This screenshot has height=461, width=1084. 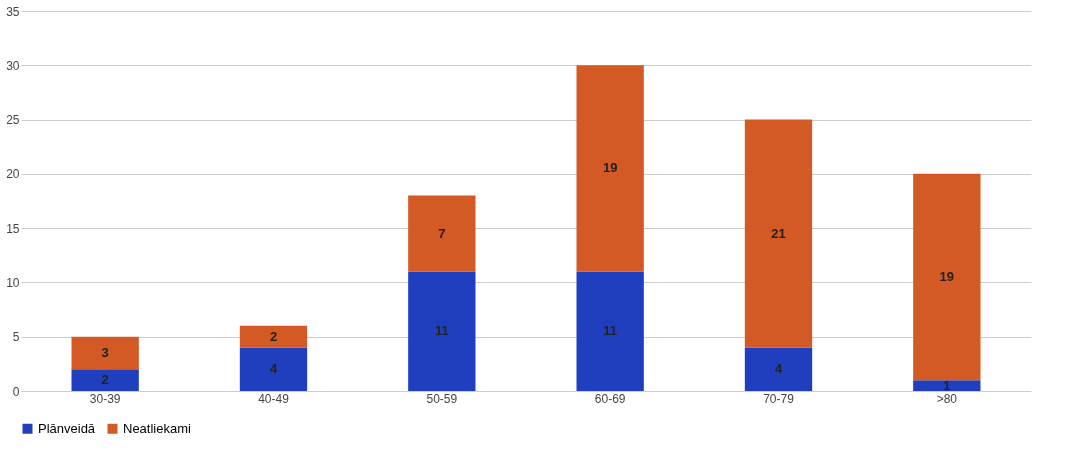 I want to click on y-tick-label: 5, so click(x=16, y=337).